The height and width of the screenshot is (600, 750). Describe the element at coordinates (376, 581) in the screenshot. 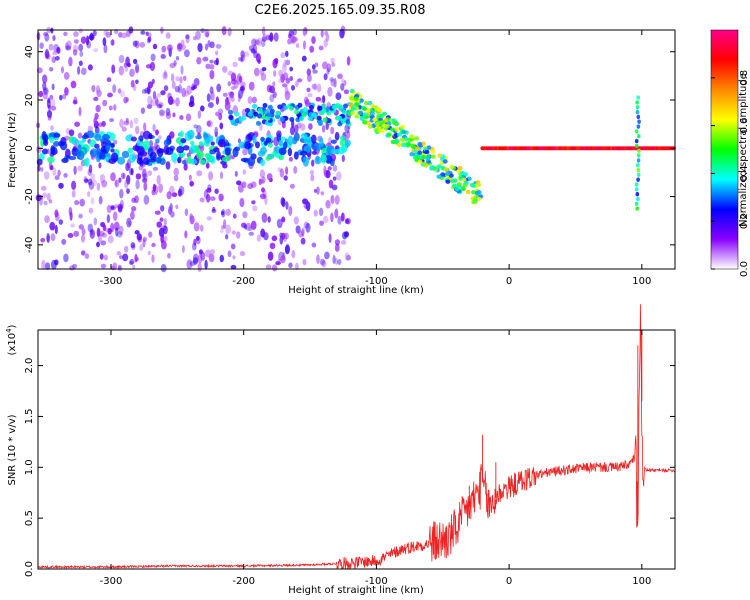

I see `x-tick-label: -100` at that location.